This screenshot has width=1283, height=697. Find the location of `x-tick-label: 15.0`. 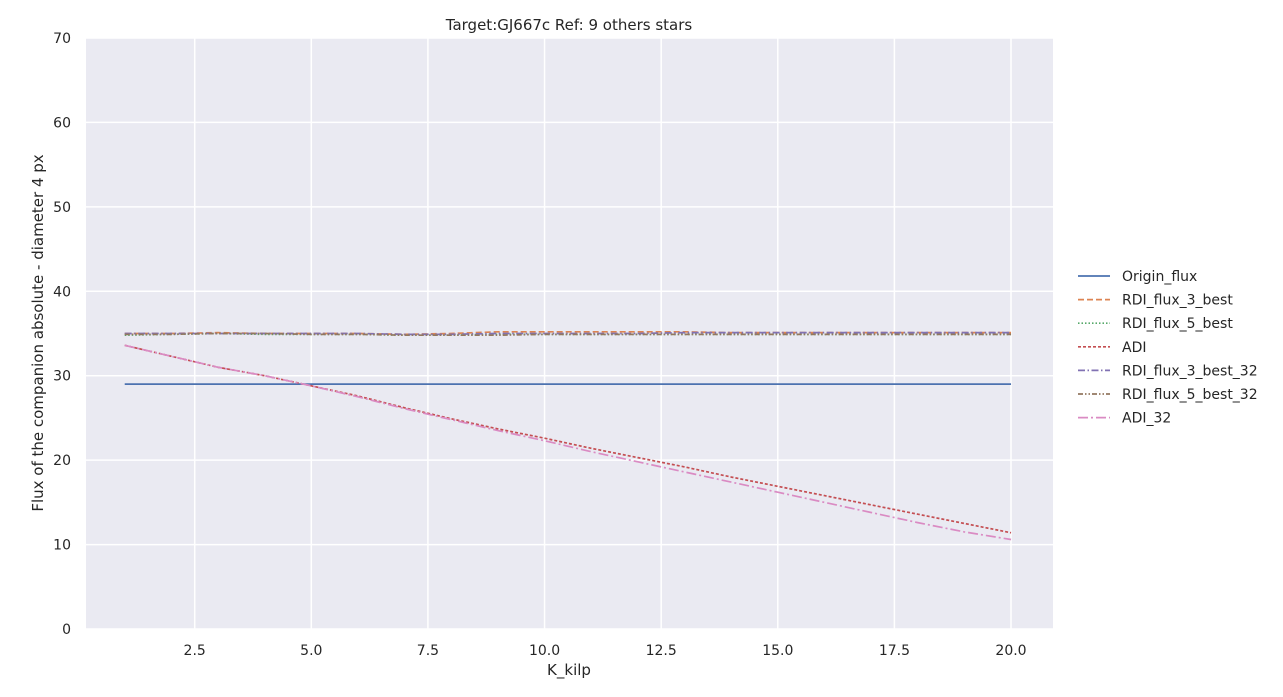

x-tick-label: 15.0 is located at coordinates (777, 651).